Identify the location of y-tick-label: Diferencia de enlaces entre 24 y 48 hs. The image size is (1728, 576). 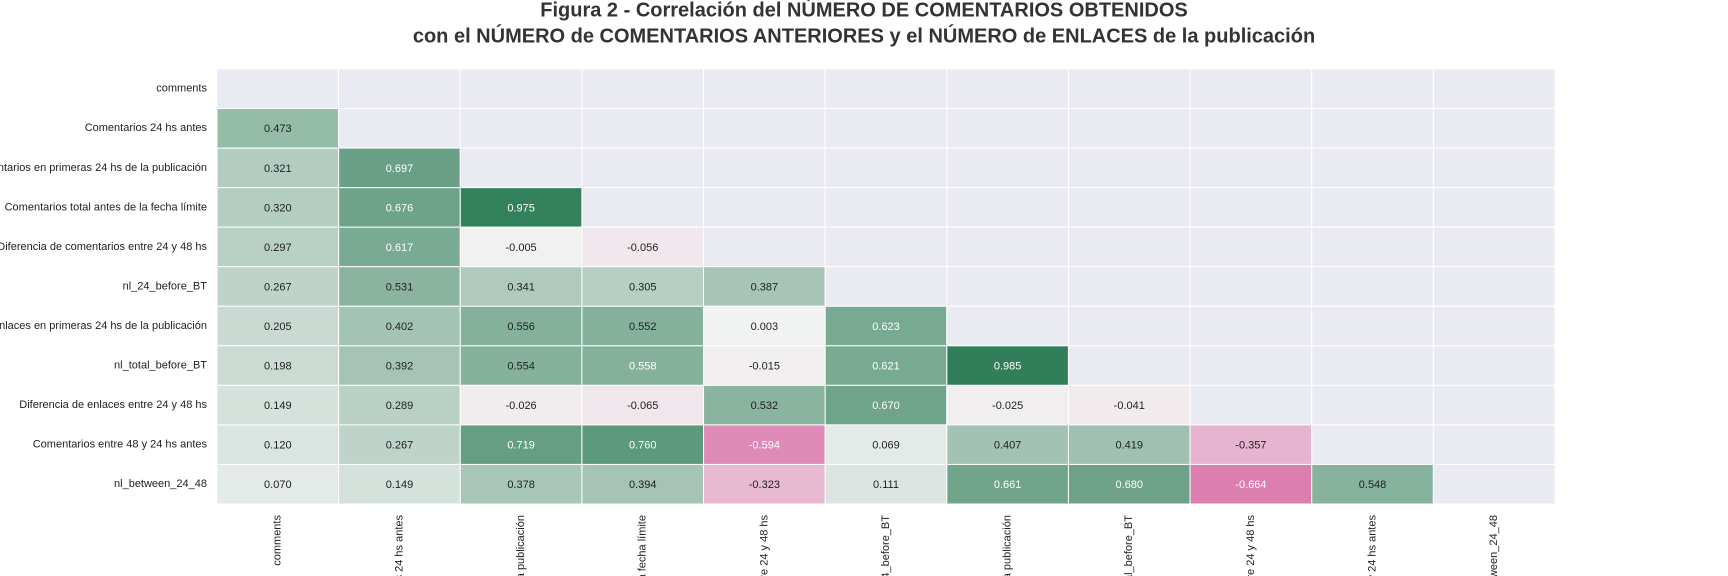
(113, 405).